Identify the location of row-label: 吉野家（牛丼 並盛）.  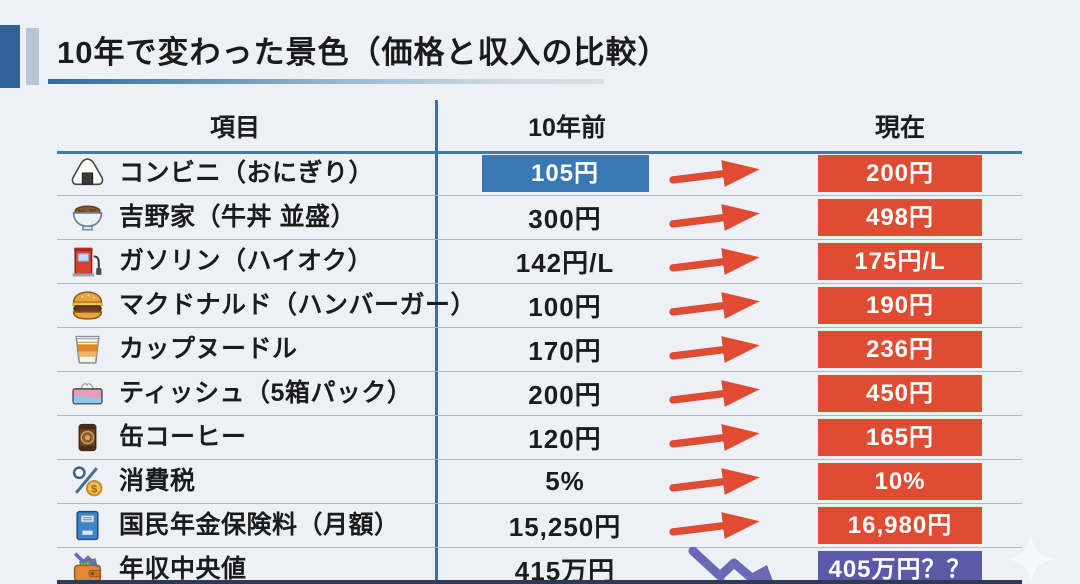
(237, 217).